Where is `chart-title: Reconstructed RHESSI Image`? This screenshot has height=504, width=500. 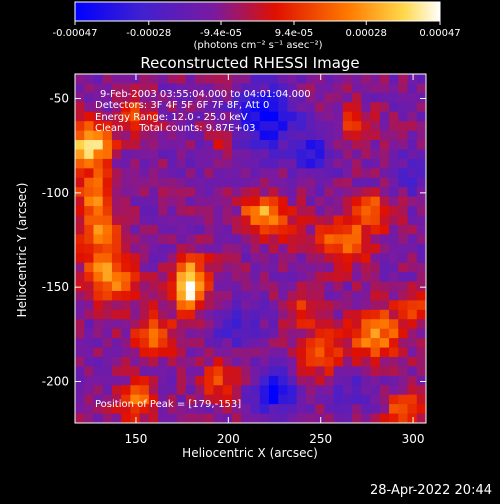
chart-title: Reconstructed RHESSI Image is located at coordinates (249, 63).